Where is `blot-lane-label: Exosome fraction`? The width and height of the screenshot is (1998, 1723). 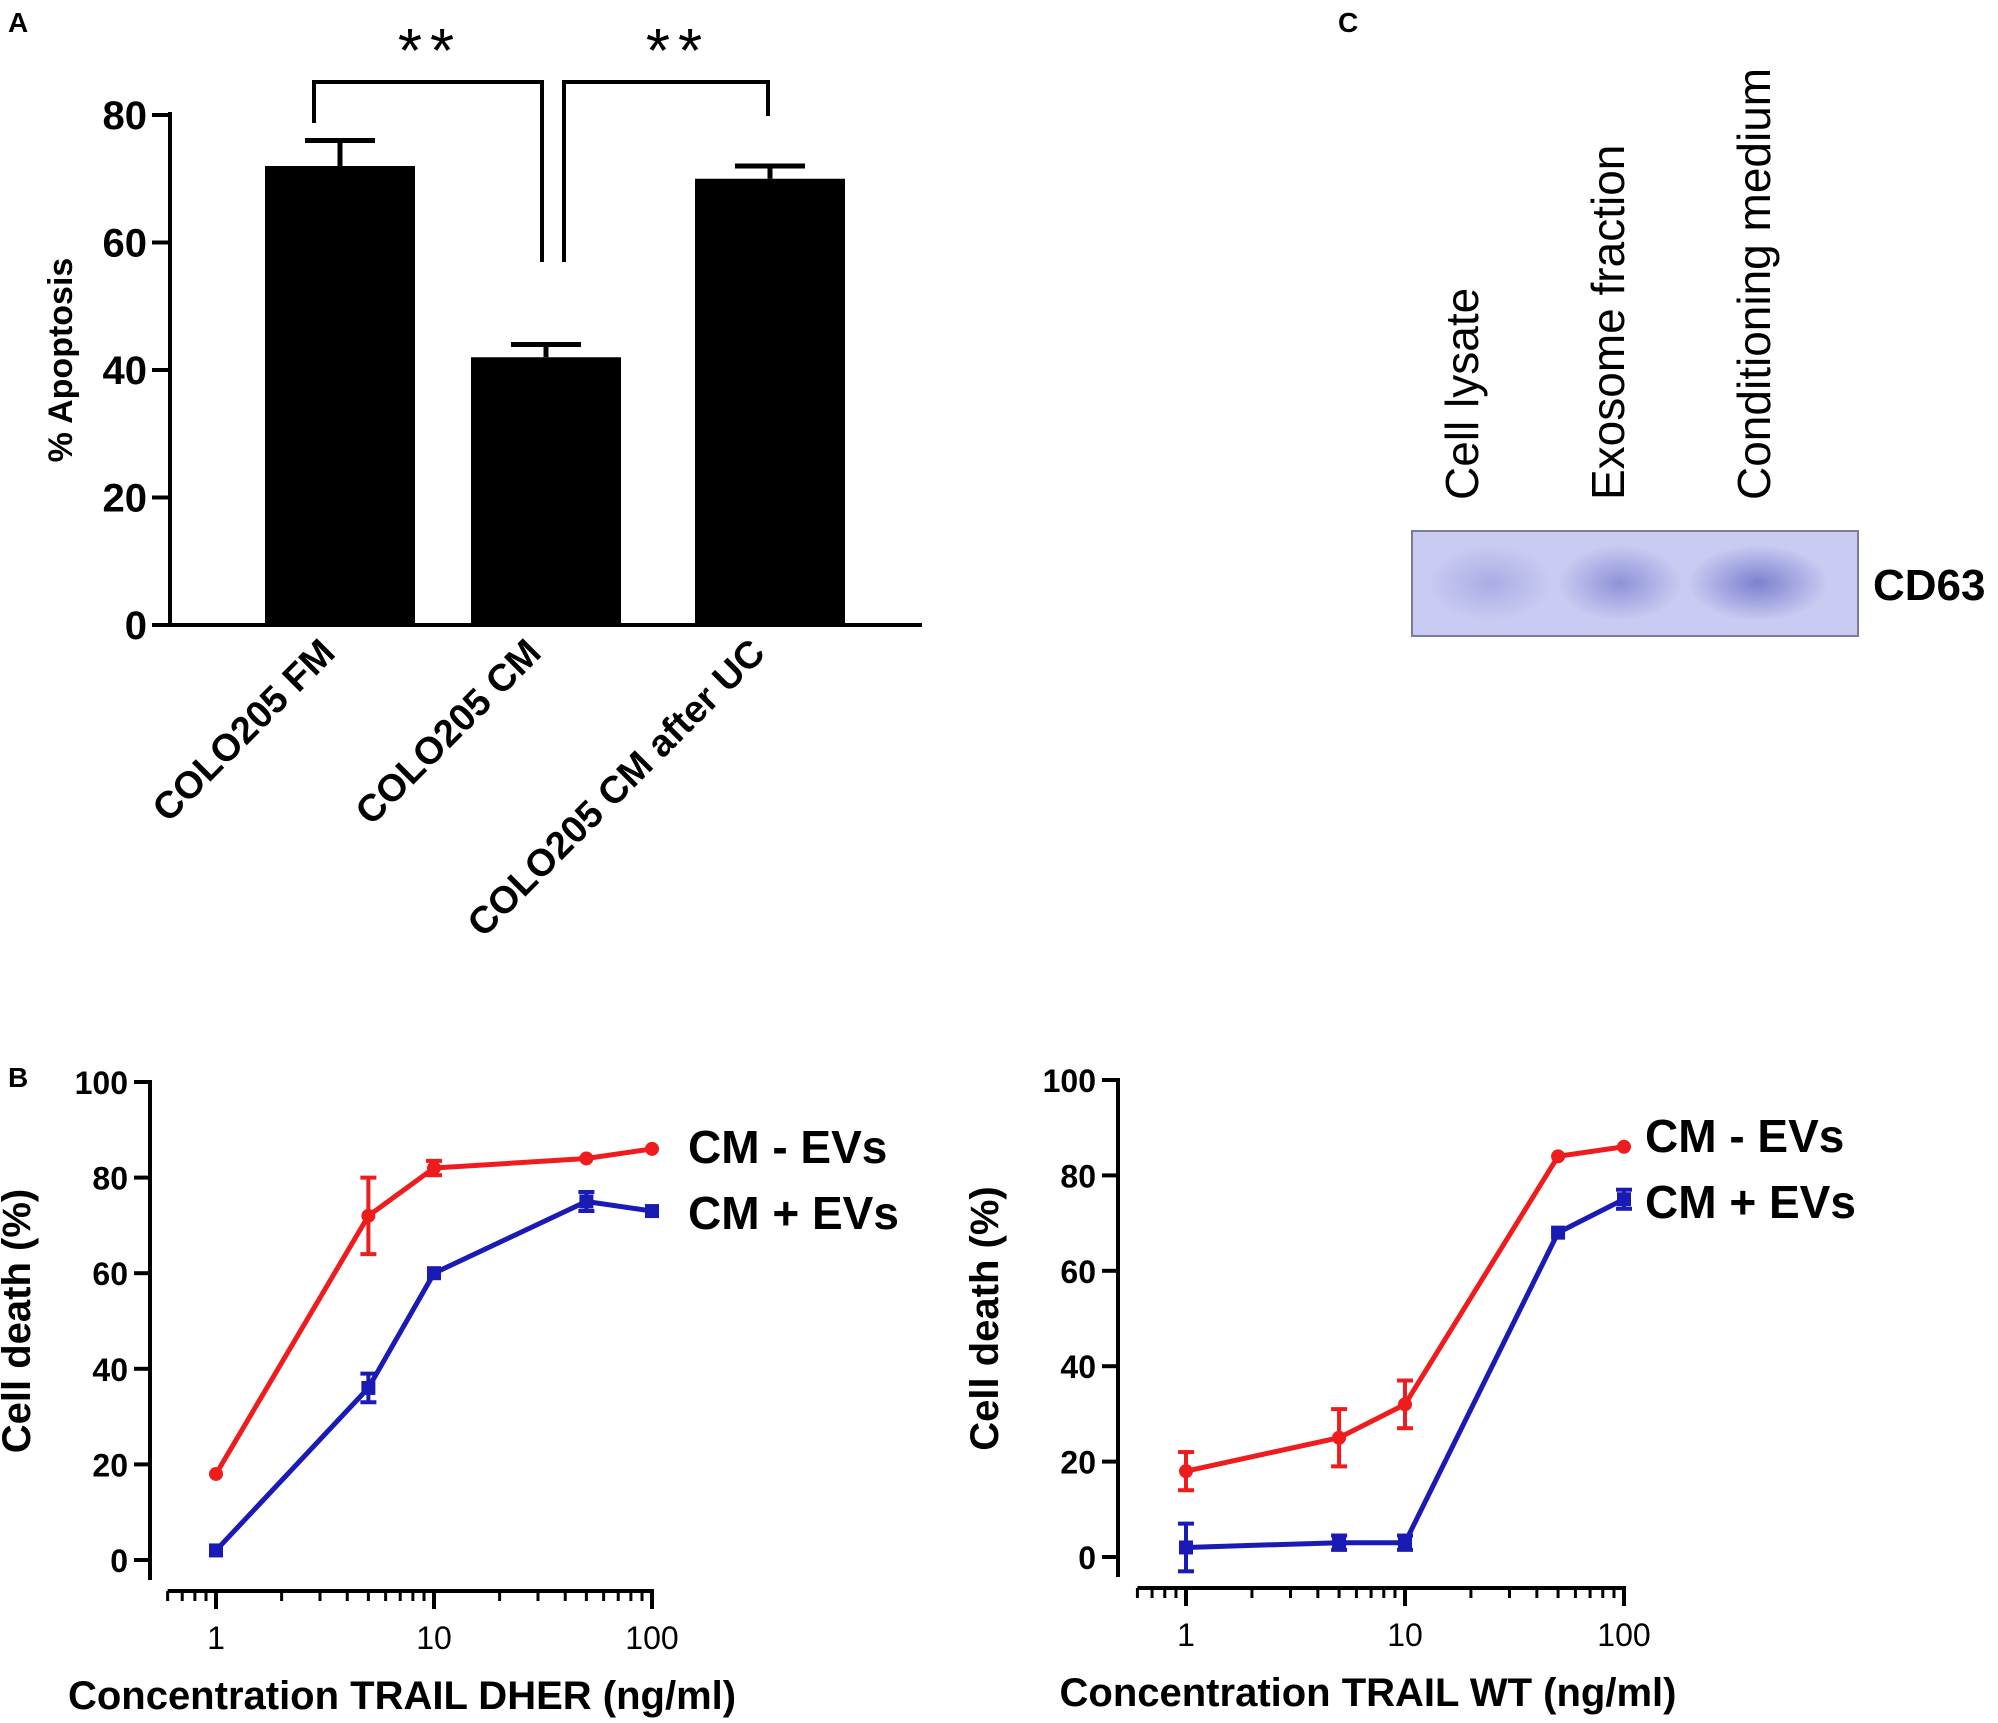
blot-lane-label: Exosome fraction is located at coordinates (1608, 322).